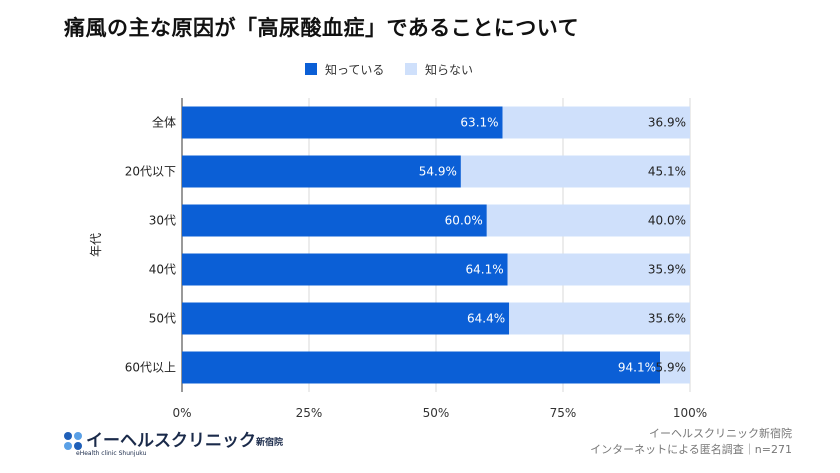  I want to click on logo-english: eHealth clinic Shunjuku, so click(111, 453).